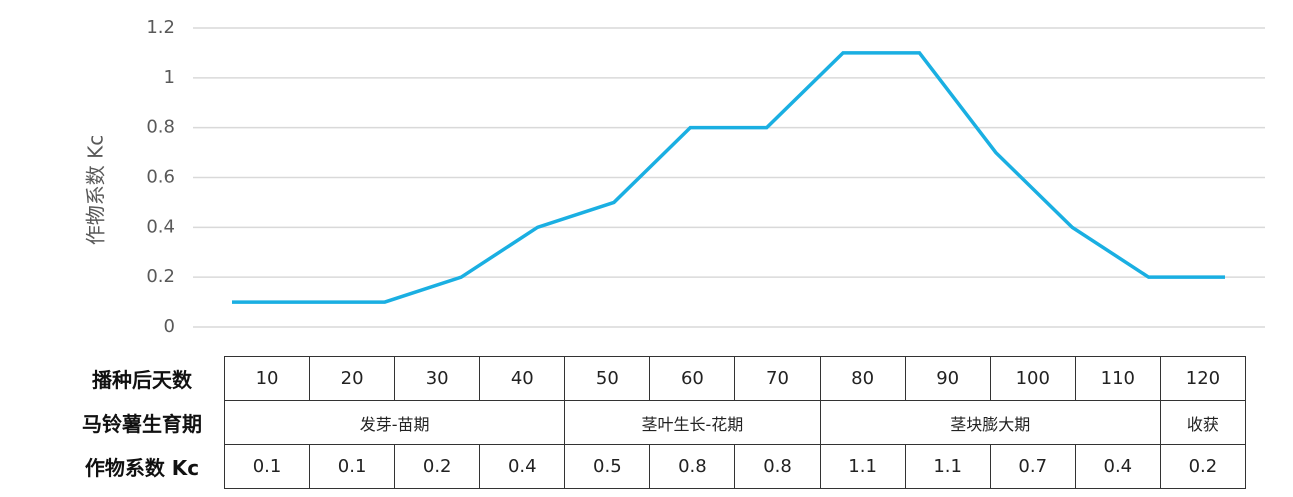  What do you see at coordinates (160, 127) in the screenshot?
I see `y-tick-label: 0.8` at bounding box center [160, 127].